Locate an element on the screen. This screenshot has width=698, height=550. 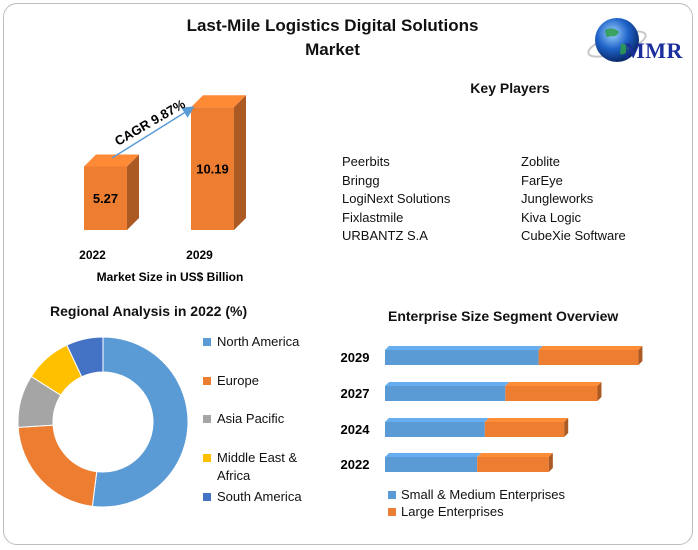
cagr-arrow is located at coordinates (153, 132).